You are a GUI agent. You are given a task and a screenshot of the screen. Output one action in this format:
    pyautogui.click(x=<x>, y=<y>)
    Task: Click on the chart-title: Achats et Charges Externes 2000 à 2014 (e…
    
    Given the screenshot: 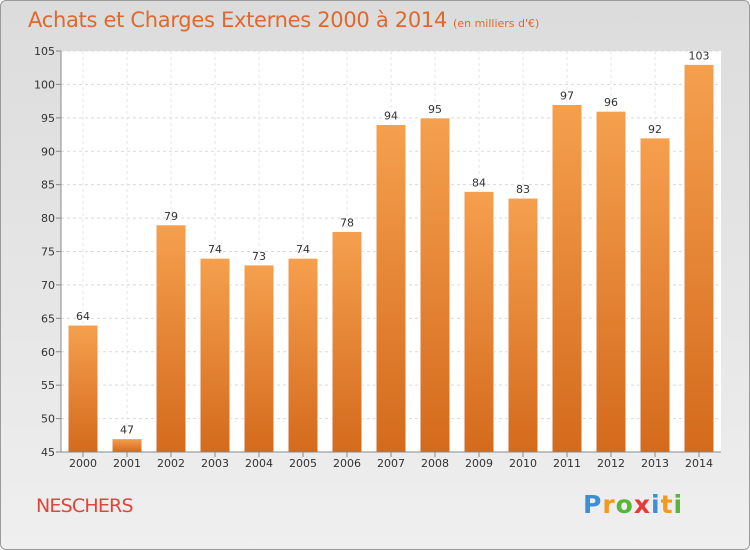 What is the action you would take?
    pyautogui.click(x=283, y=20)
    